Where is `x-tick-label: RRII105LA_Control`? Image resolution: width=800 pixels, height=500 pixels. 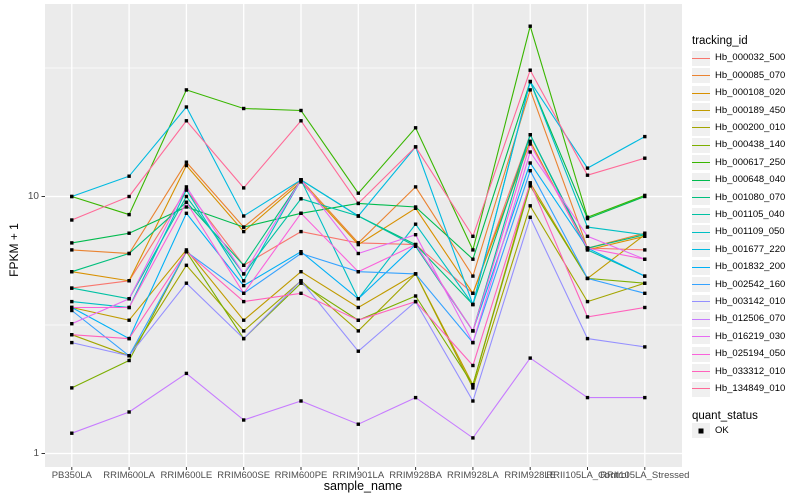 x-tick-label: RRII105LA_Control is located at coordinates (587, 475).